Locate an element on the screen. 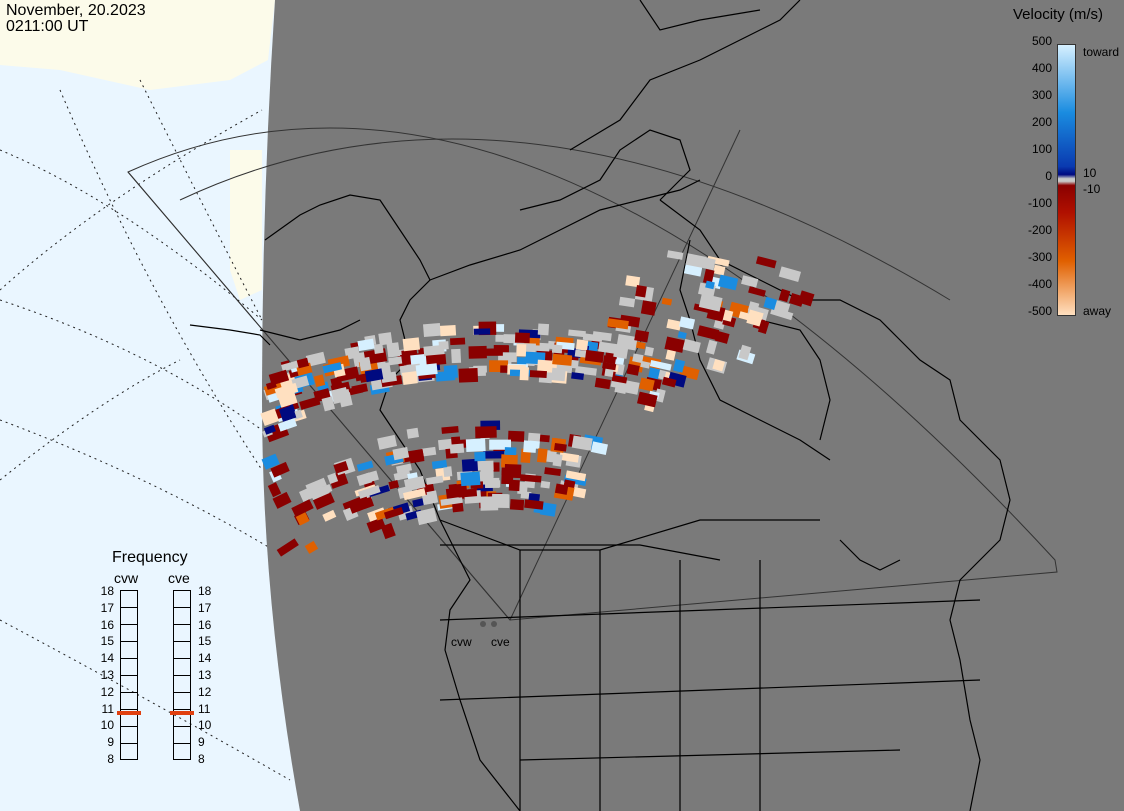 This screenshot has height=811, width=1124. radar-site-label-cve: cve is located at coordinates (500, 642).